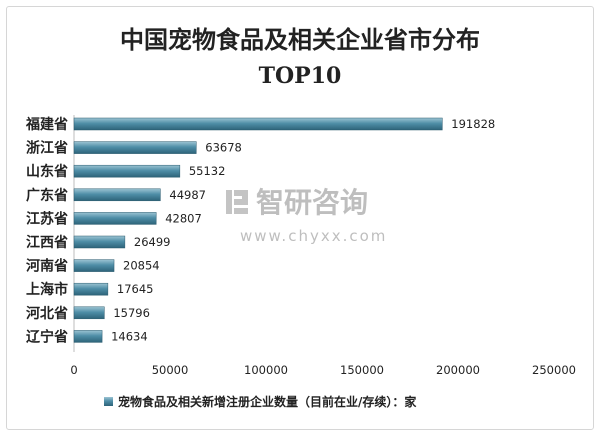 The width and height of the screenshot is (600, 436). What do you see at coordinates (183, 218) in the screenshot?
I see `value-label-4: 42807` at bounding box center [183, 218].